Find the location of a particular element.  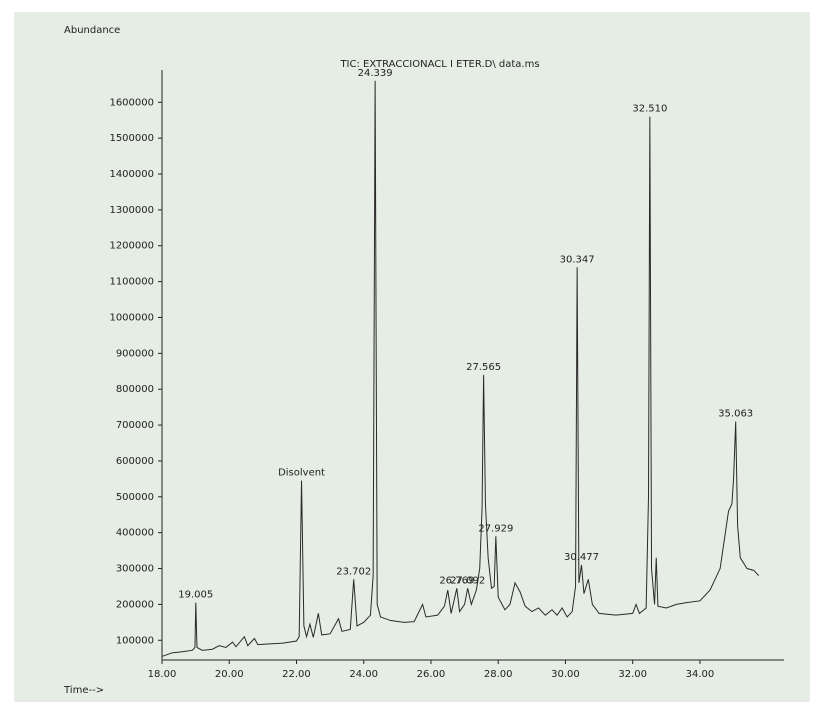

x-tick-label: 30.00 is located at coordinates (565, 674).